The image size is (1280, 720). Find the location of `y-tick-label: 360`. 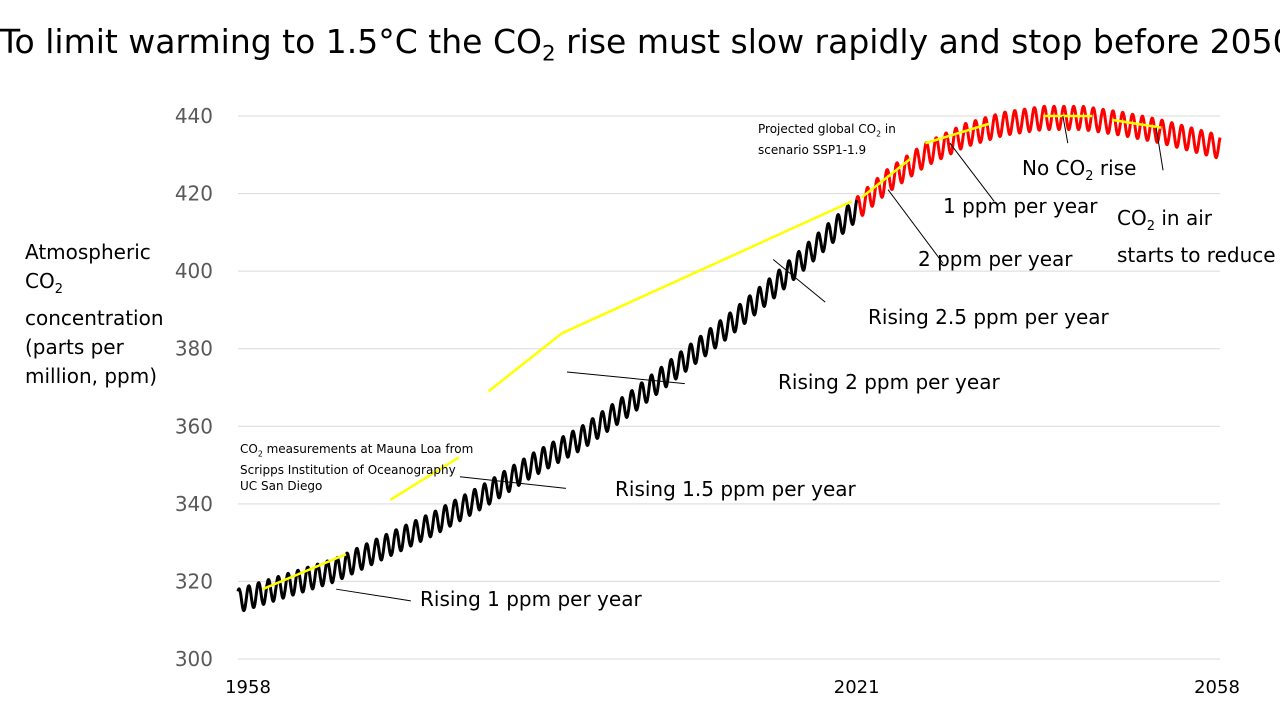

y-tick-label: 360 is located at coordinates (194, 426).